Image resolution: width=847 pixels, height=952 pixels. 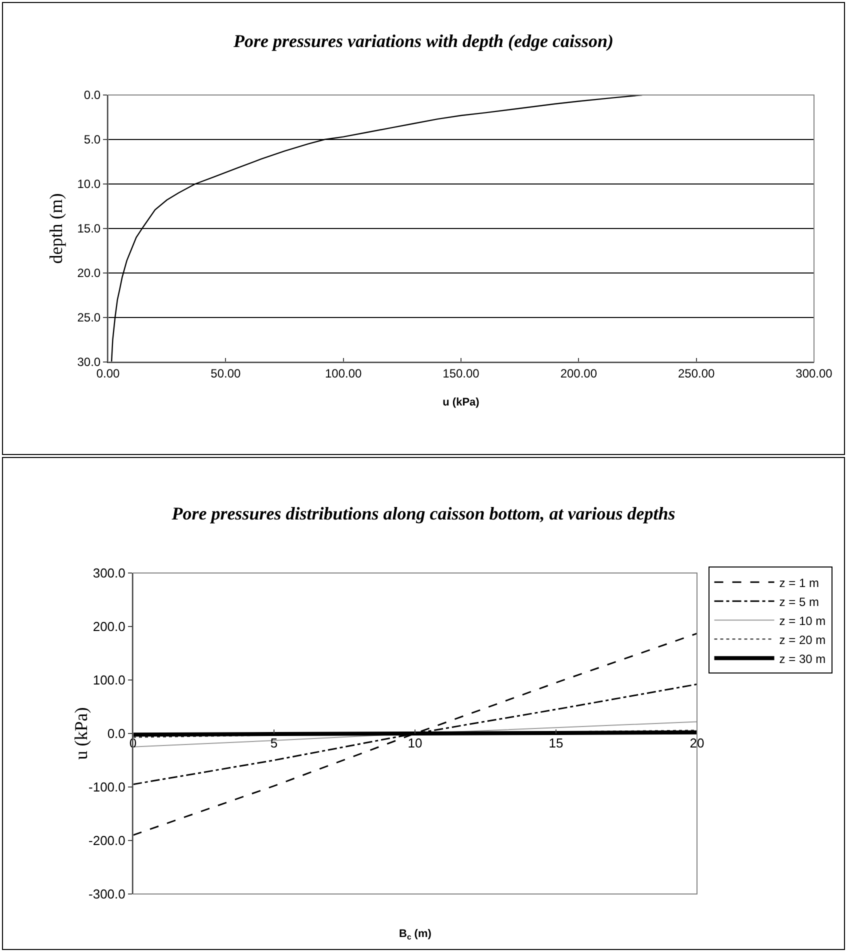 What do you see at coordinates (556, 743) in the screenshot?
I see `x-tick-label: 15` at bounding box center [556, 743].